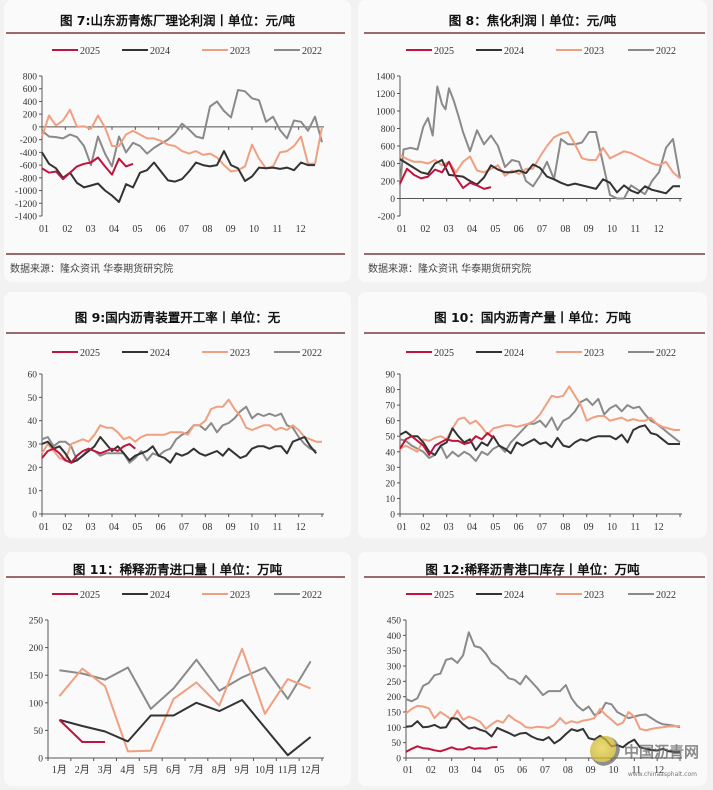  I want to click on chart-title: 图 11：稀释沥青进口量丨单位：万吨, so click(177, 569).